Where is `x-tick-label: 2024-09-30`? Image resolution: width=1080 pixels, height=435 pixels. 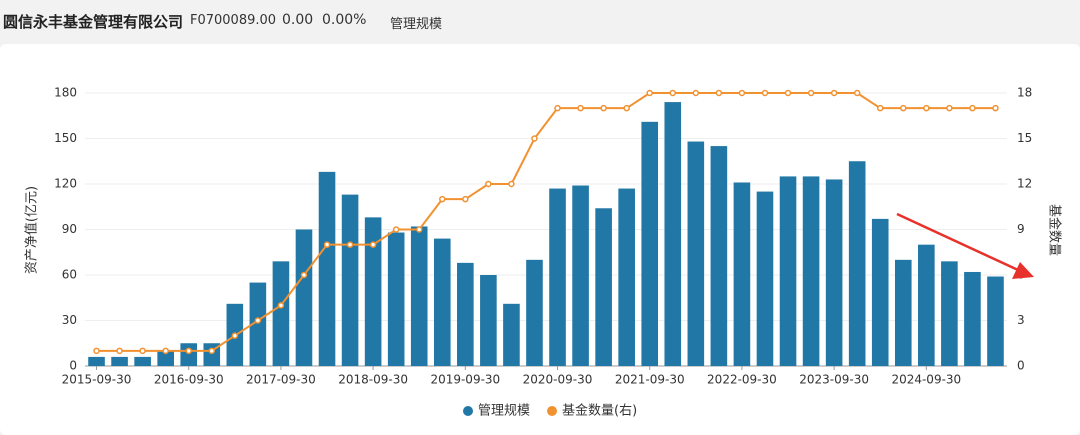 x-tick-label: 2024-09-30 is located at coordinates (926, 380).